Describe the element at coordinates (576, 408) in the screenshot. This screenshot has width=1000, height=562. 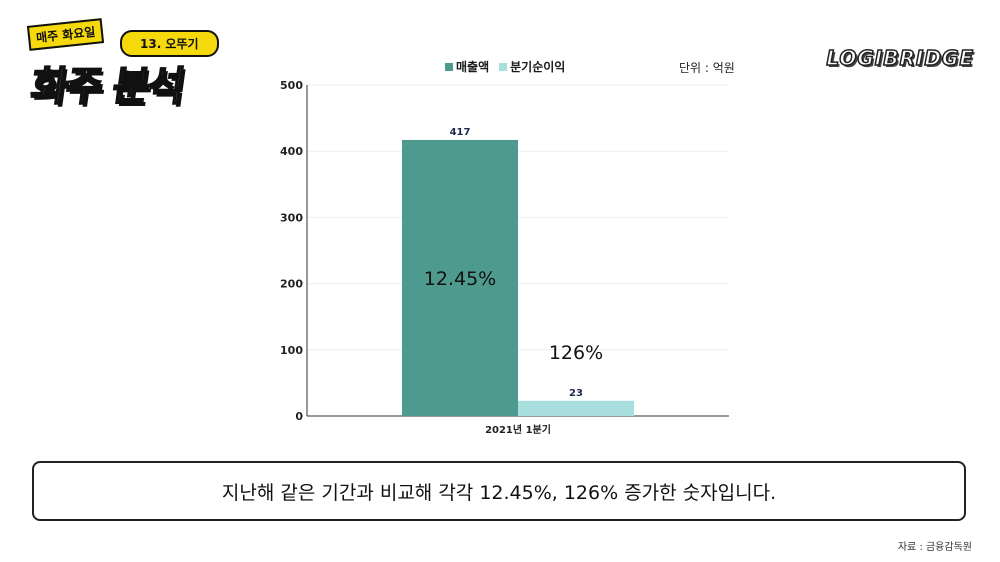
I see `bar-net-income` at that location.